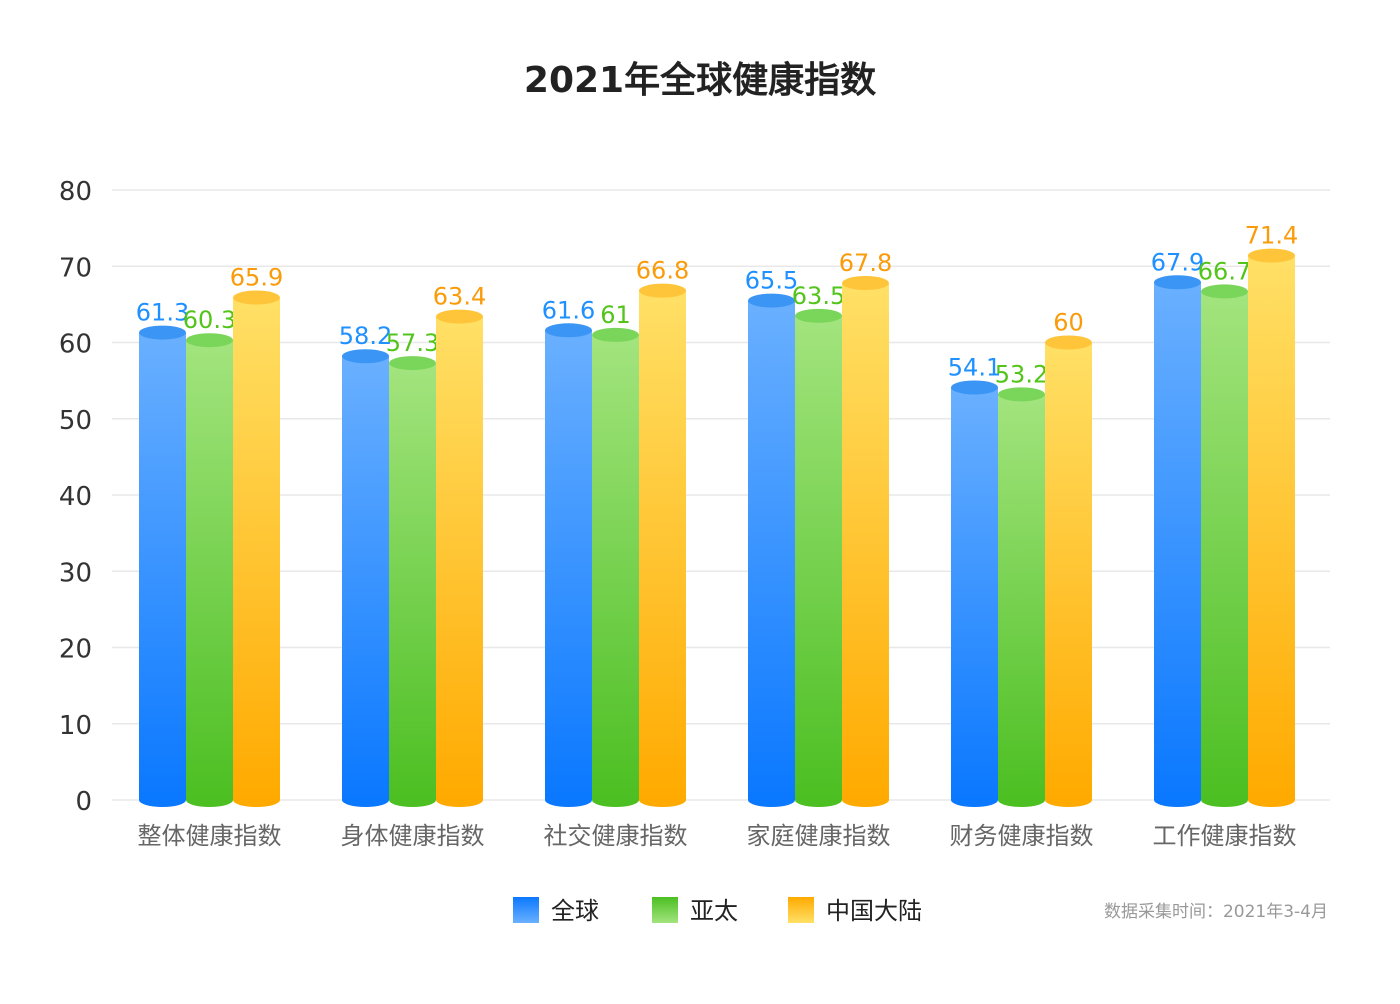 Image resolution: width=1400 pixels, height=1004 pixels. I want to click on bar: 61, so click(615, 554).